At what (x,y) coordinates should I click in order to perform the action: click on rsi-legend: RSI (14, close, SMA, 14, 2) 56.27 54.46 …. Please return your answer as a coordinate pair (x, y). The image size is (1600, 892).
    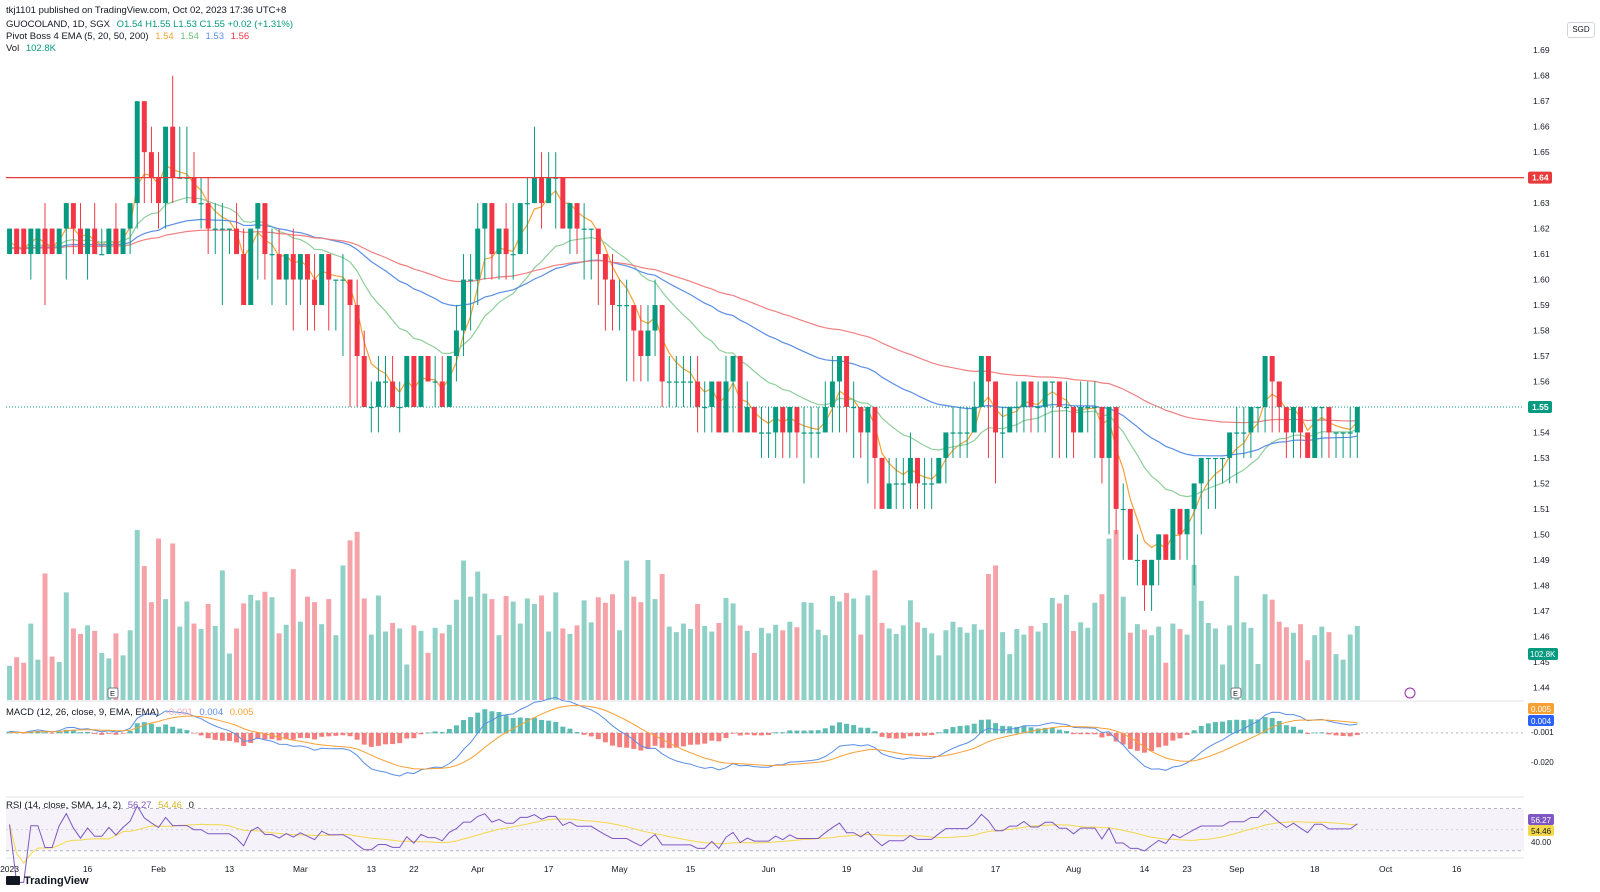
    Looking at the image, I should click on (102, 806).